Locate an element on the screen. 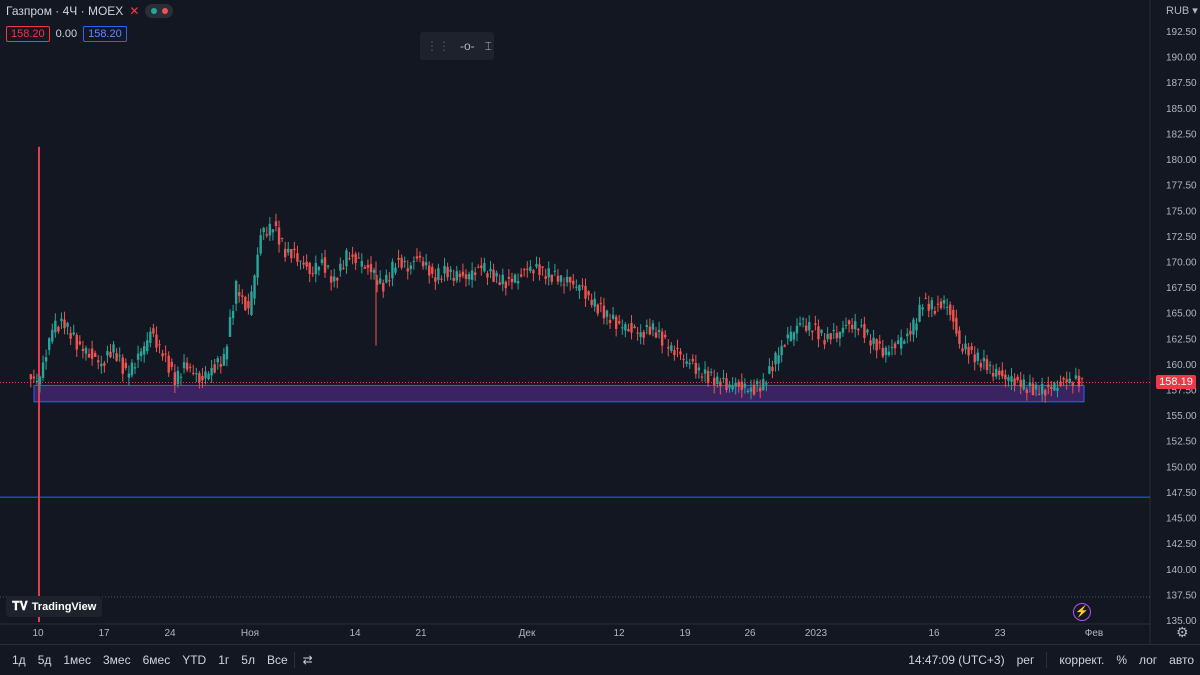 Image resolution: width=1200 pixels, height=675 pixels. log-button: лог is located at coordinates (1148, 660).